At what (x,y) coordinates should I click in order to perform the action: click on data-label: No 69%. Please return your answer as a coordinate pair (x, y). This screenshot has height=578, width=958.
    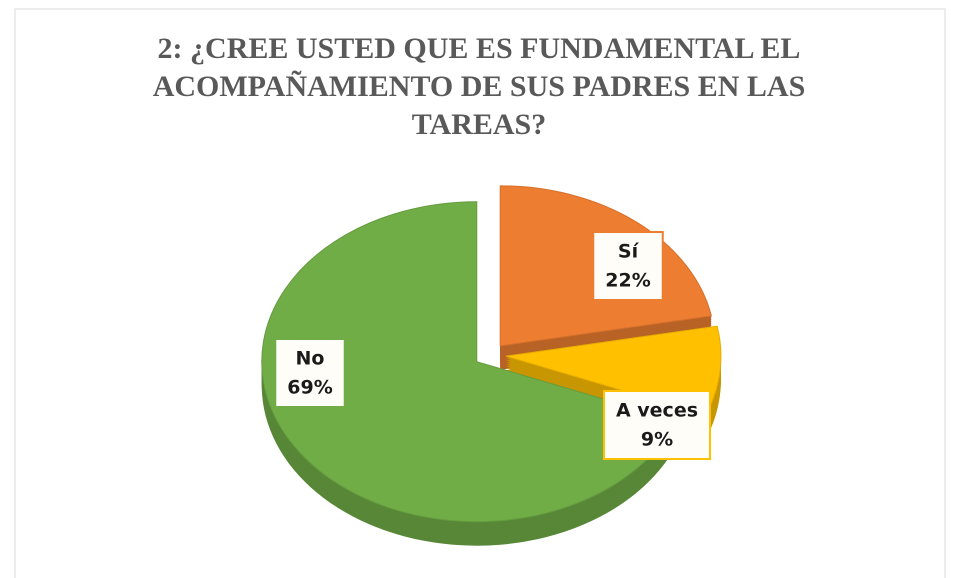
    Looking at the image, I should click on (310, 373).